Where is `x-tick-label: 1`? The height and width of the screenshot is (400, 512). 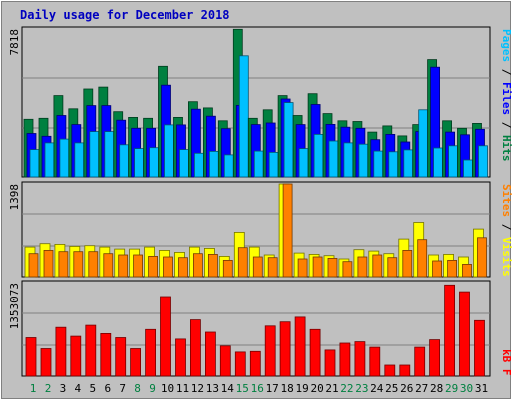
x-tick-label: 1 is located at coordinates (33, 388).